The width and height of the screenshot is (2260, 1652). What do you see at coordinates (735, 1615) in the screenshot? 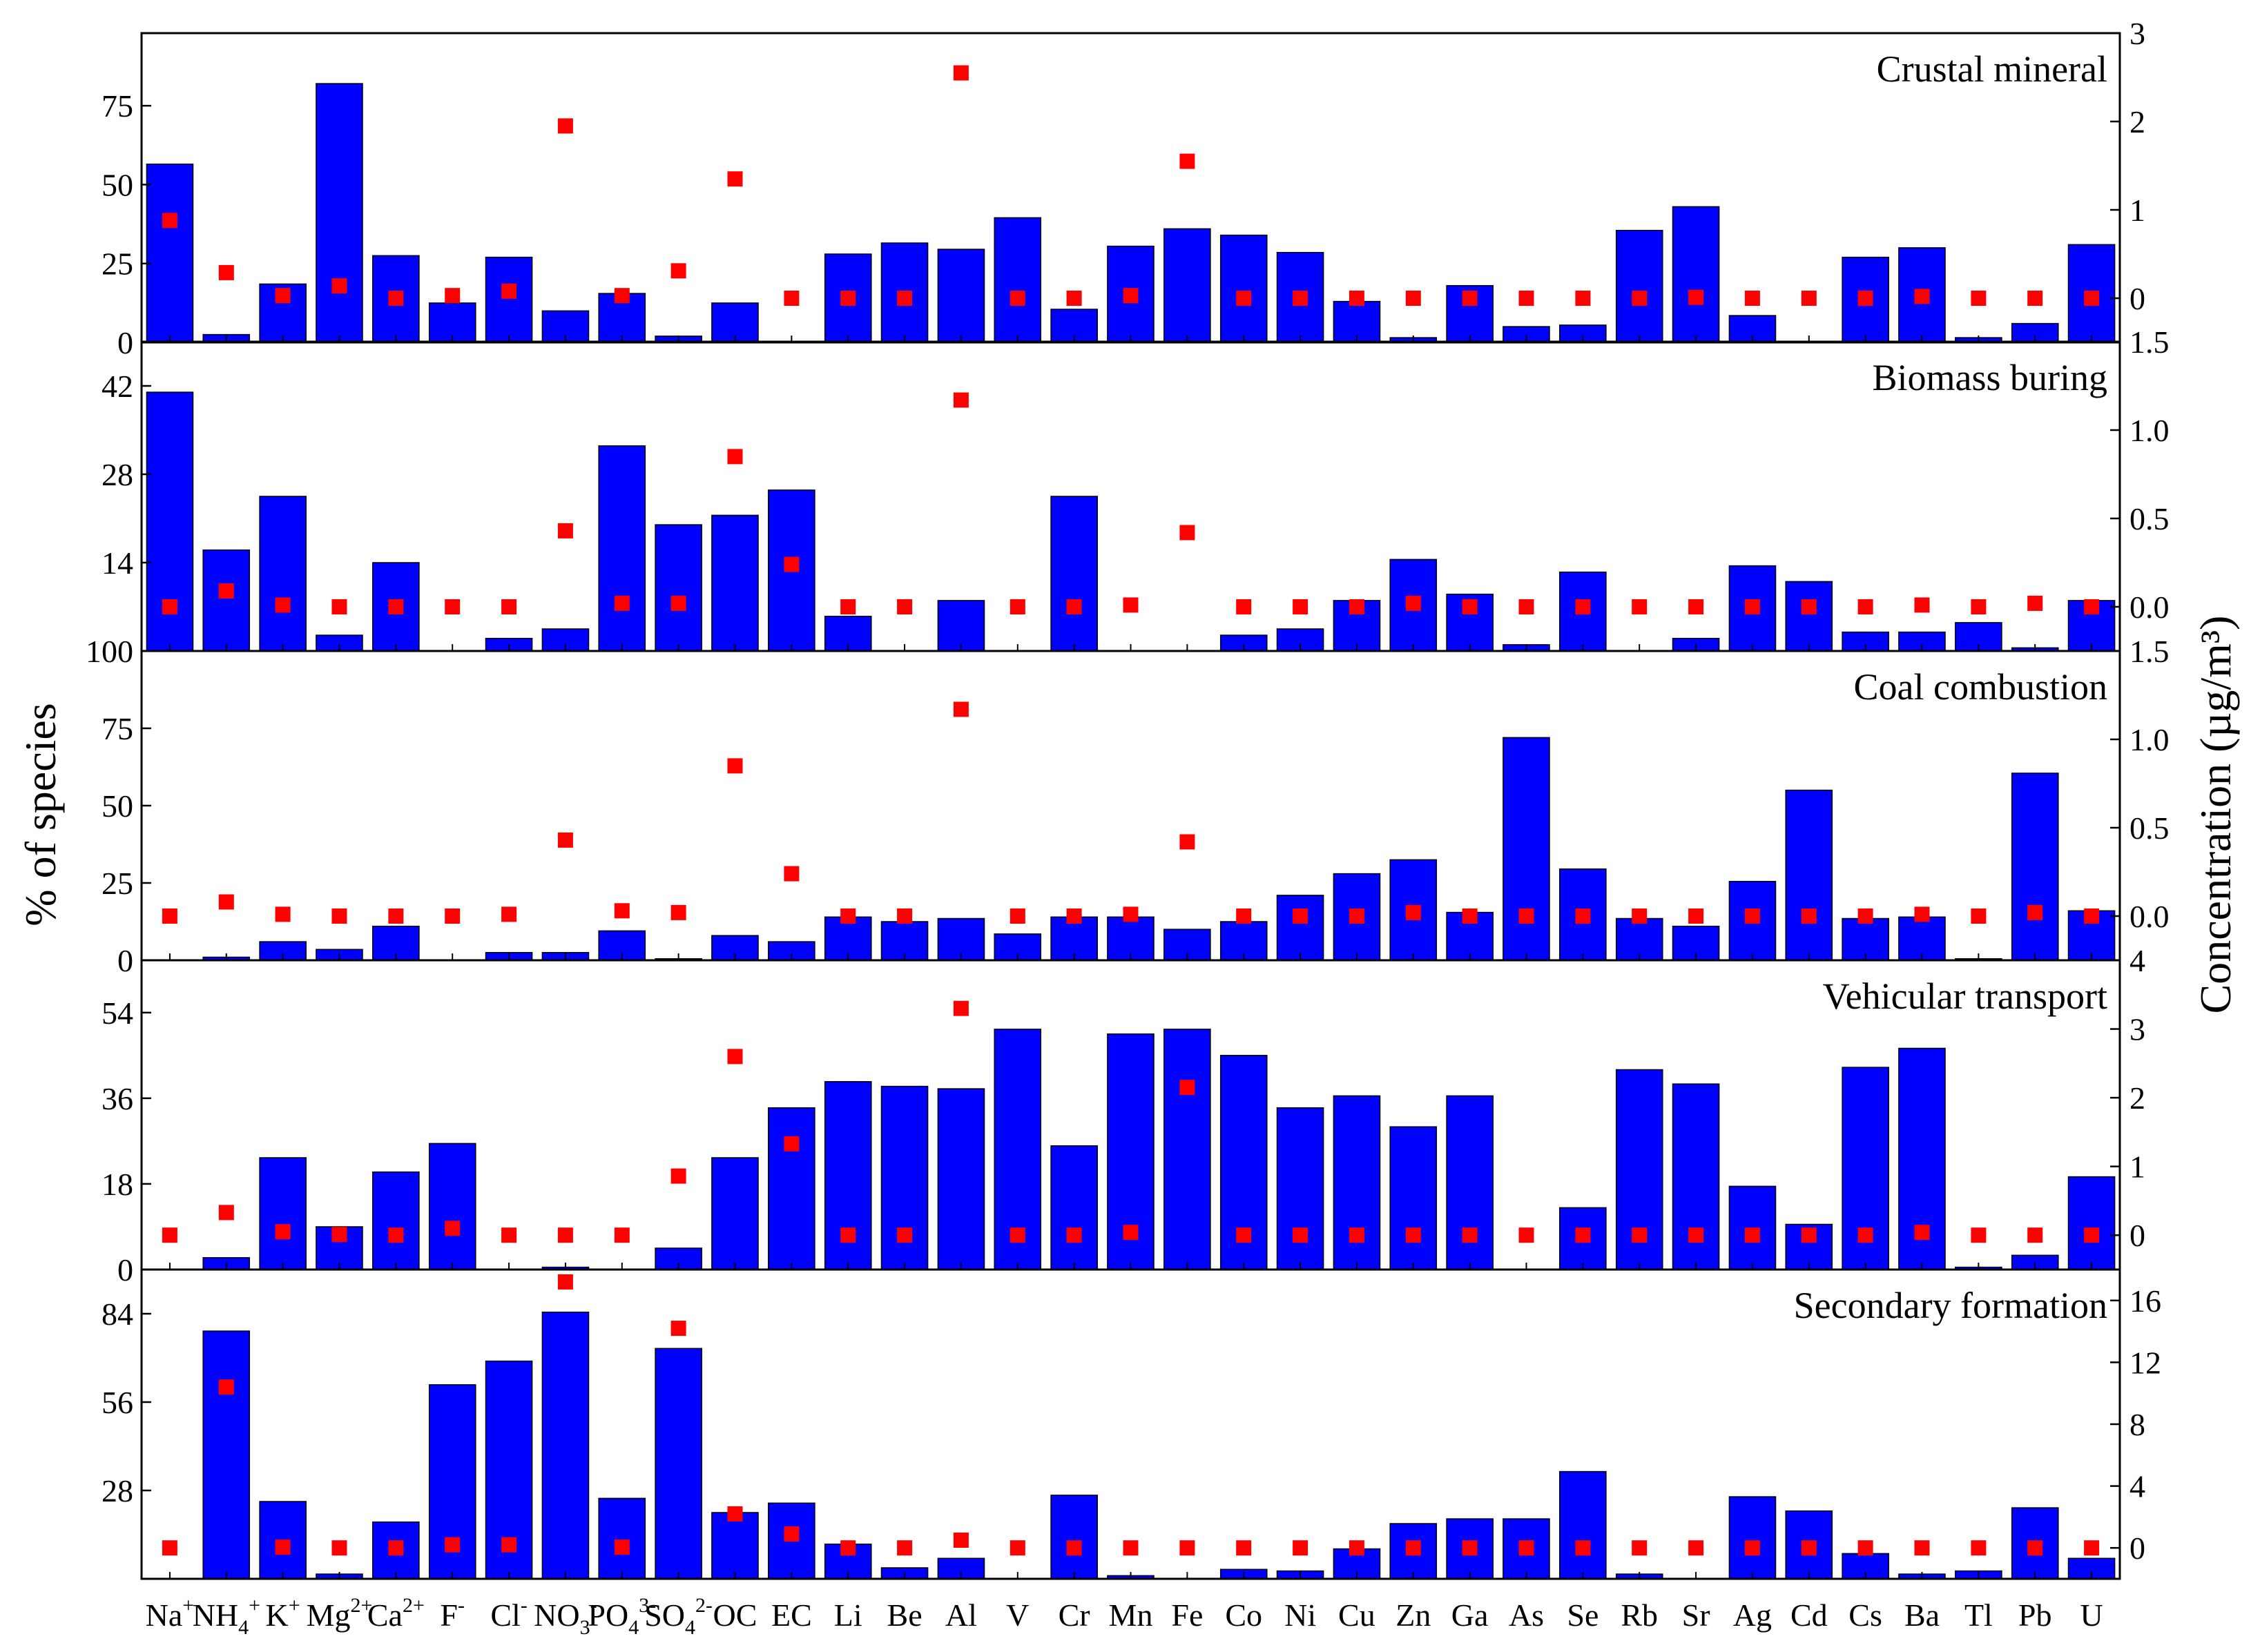
I see `x-category-label: OC` at bounding box center [735, 1615].